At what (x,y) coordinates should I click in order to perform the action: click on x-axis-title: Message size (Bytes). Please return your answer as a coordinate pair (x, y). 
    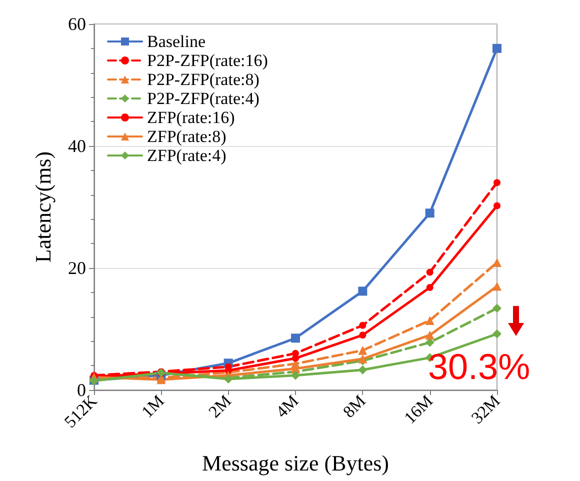
    Looking at the image, I should click on (295, 463).